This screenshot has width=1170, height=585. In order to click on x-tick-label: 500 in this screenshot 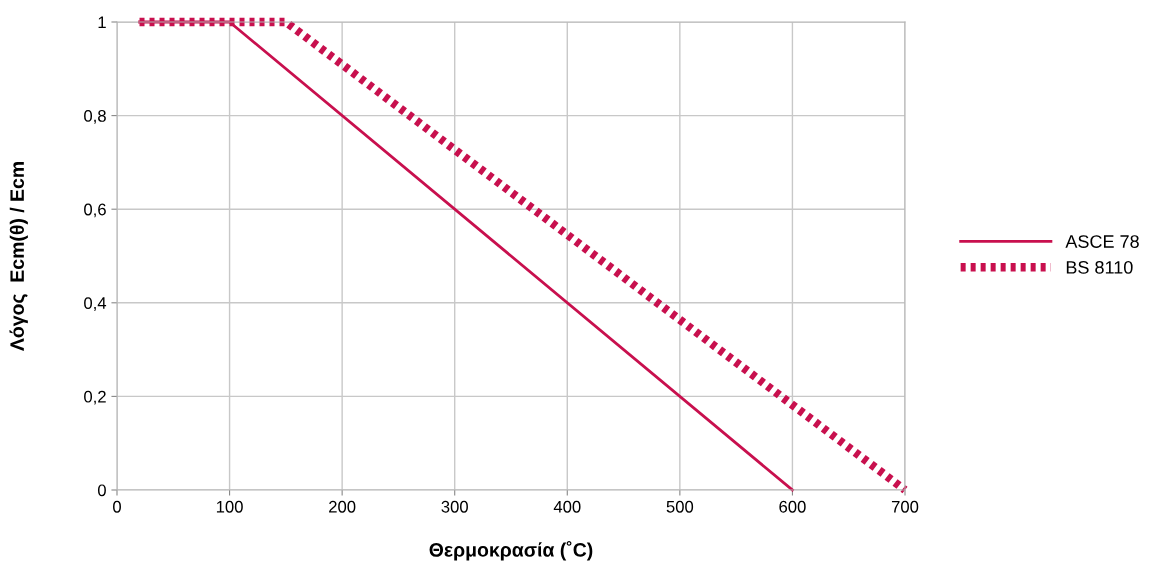, I will do `click(680, 506)`.